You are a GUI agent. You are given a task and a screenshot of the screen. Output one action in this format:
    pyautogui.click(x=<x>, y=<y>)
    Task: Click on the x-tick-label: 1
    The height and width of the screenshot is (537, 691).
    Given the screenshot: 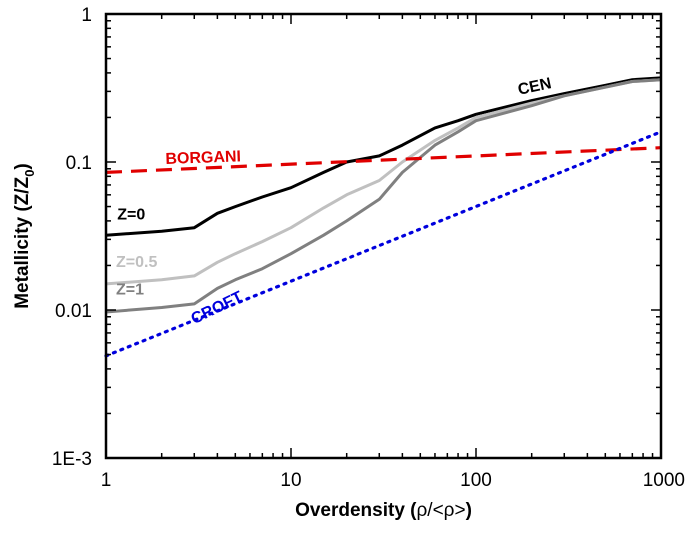 What is the action you would take?
    pyautogui.click(x=106, y=480)
    